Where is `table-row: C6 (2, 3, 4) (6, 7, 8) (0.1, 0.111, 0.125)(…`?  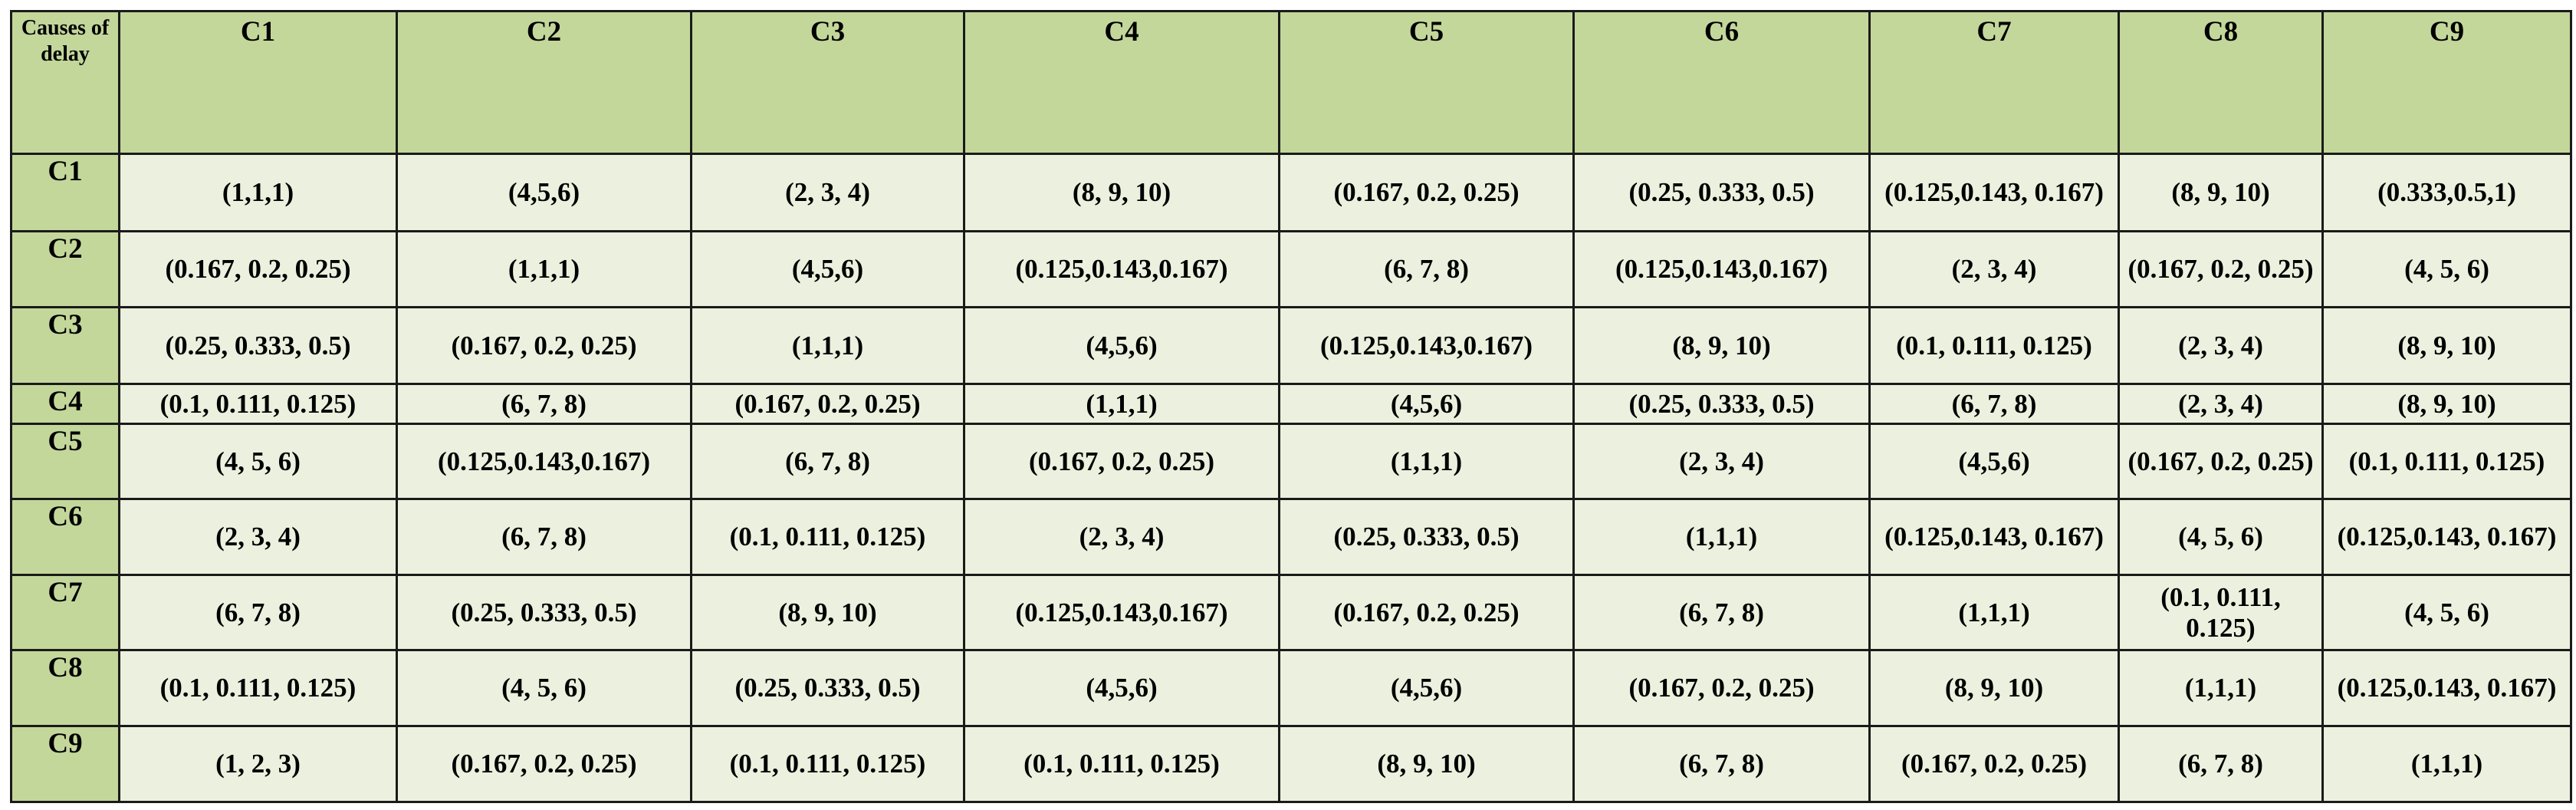 table-row: C6 (2, 3, 4) (6, 7, 8) (0.1, 0.111, 0.125)(… is located at coordinates (1291, 537).